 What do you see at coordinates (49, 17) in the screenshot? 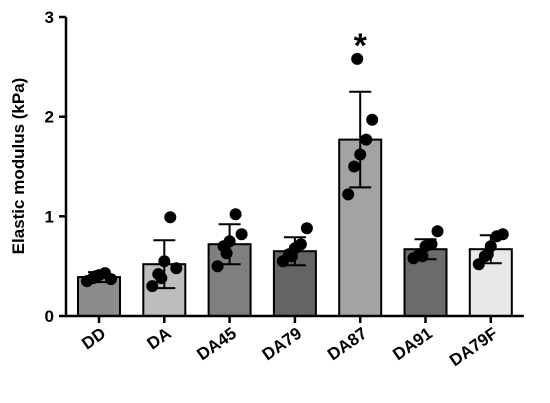
I see `y-tick-label-3: 3` at bounding box center [49, 17].